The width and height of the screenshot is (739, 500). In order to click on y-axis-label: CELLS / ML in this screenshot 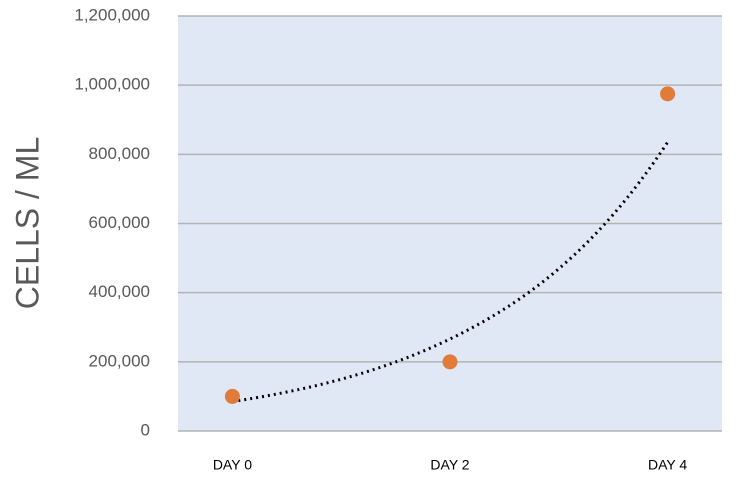, I will do `click(27, 223)`.